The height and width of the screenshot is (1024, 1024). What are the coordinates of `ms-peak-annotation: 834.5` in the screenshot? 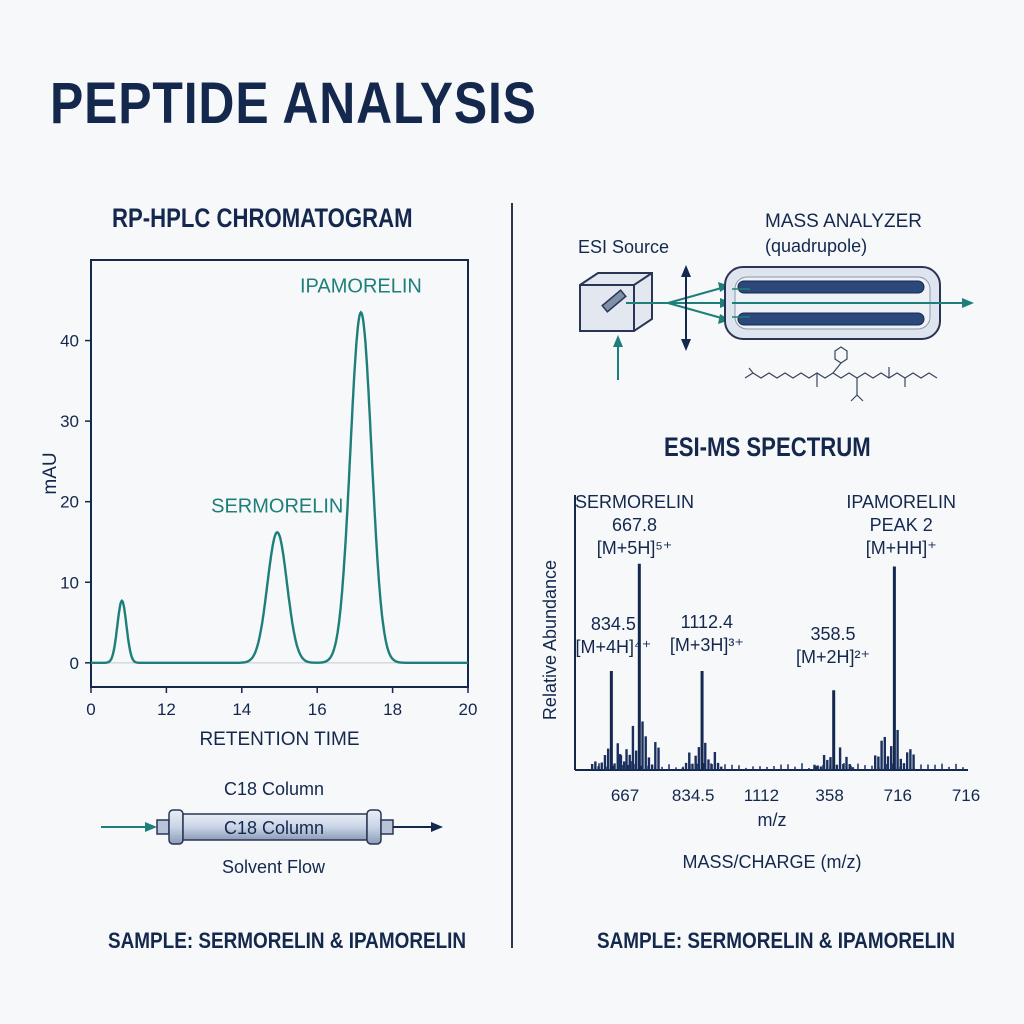 It's located at (613, 624).